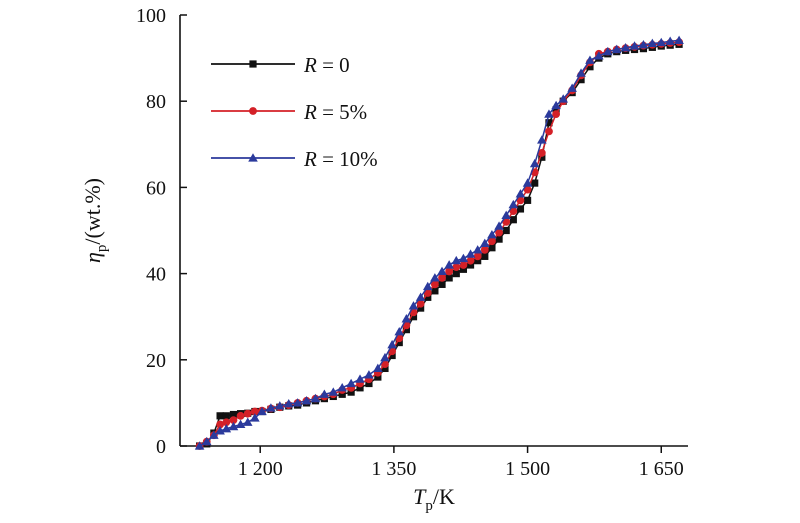  Describe the element at coordinates (661, 469) in the screenshot. I see `x-tick-label: 1 650` at that location.